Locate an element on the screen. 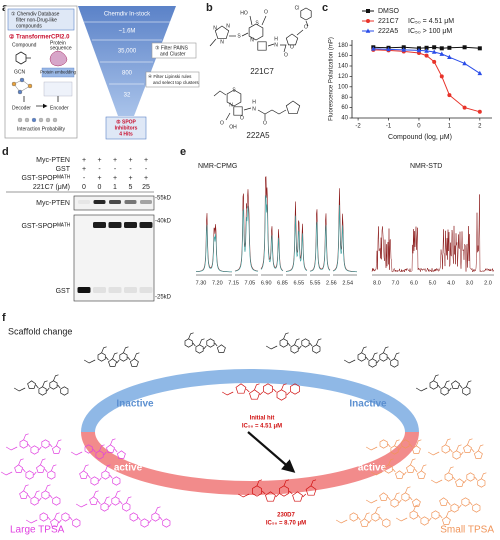  x-tick-label: 2 is located at coordinates (480, 127).